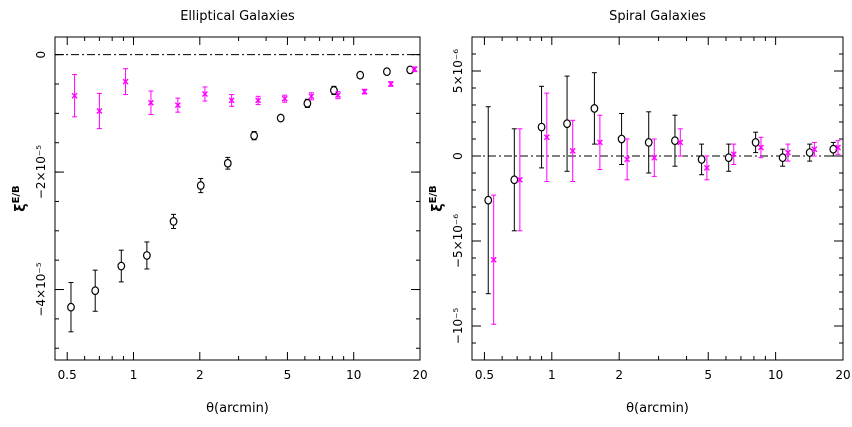 This screenshot has width=852, height=427. What do you see at coordinates (244, 98) in the screenshot?
I see `series-cross-elliptical` at bounding box center [244, 98].